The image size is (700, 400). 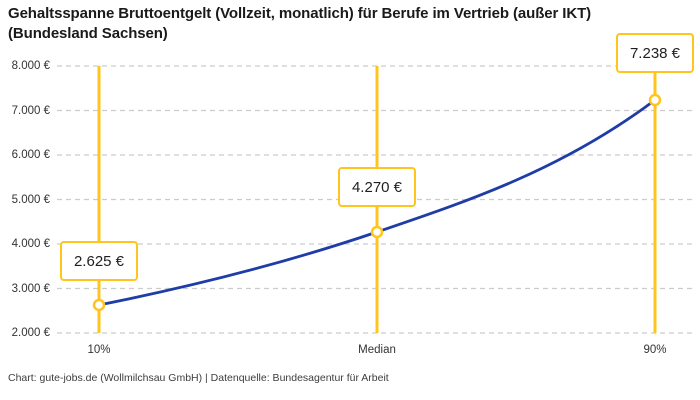 I want to click on x-tick-10pct: 10%, so click(x=99, y=350).